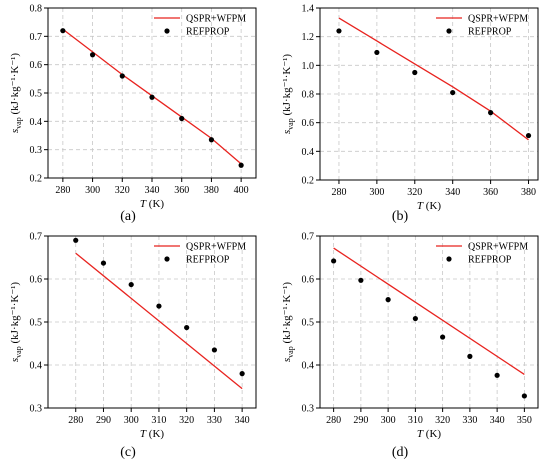  I want to click on x-tick-label: 380, so click(211, 190).